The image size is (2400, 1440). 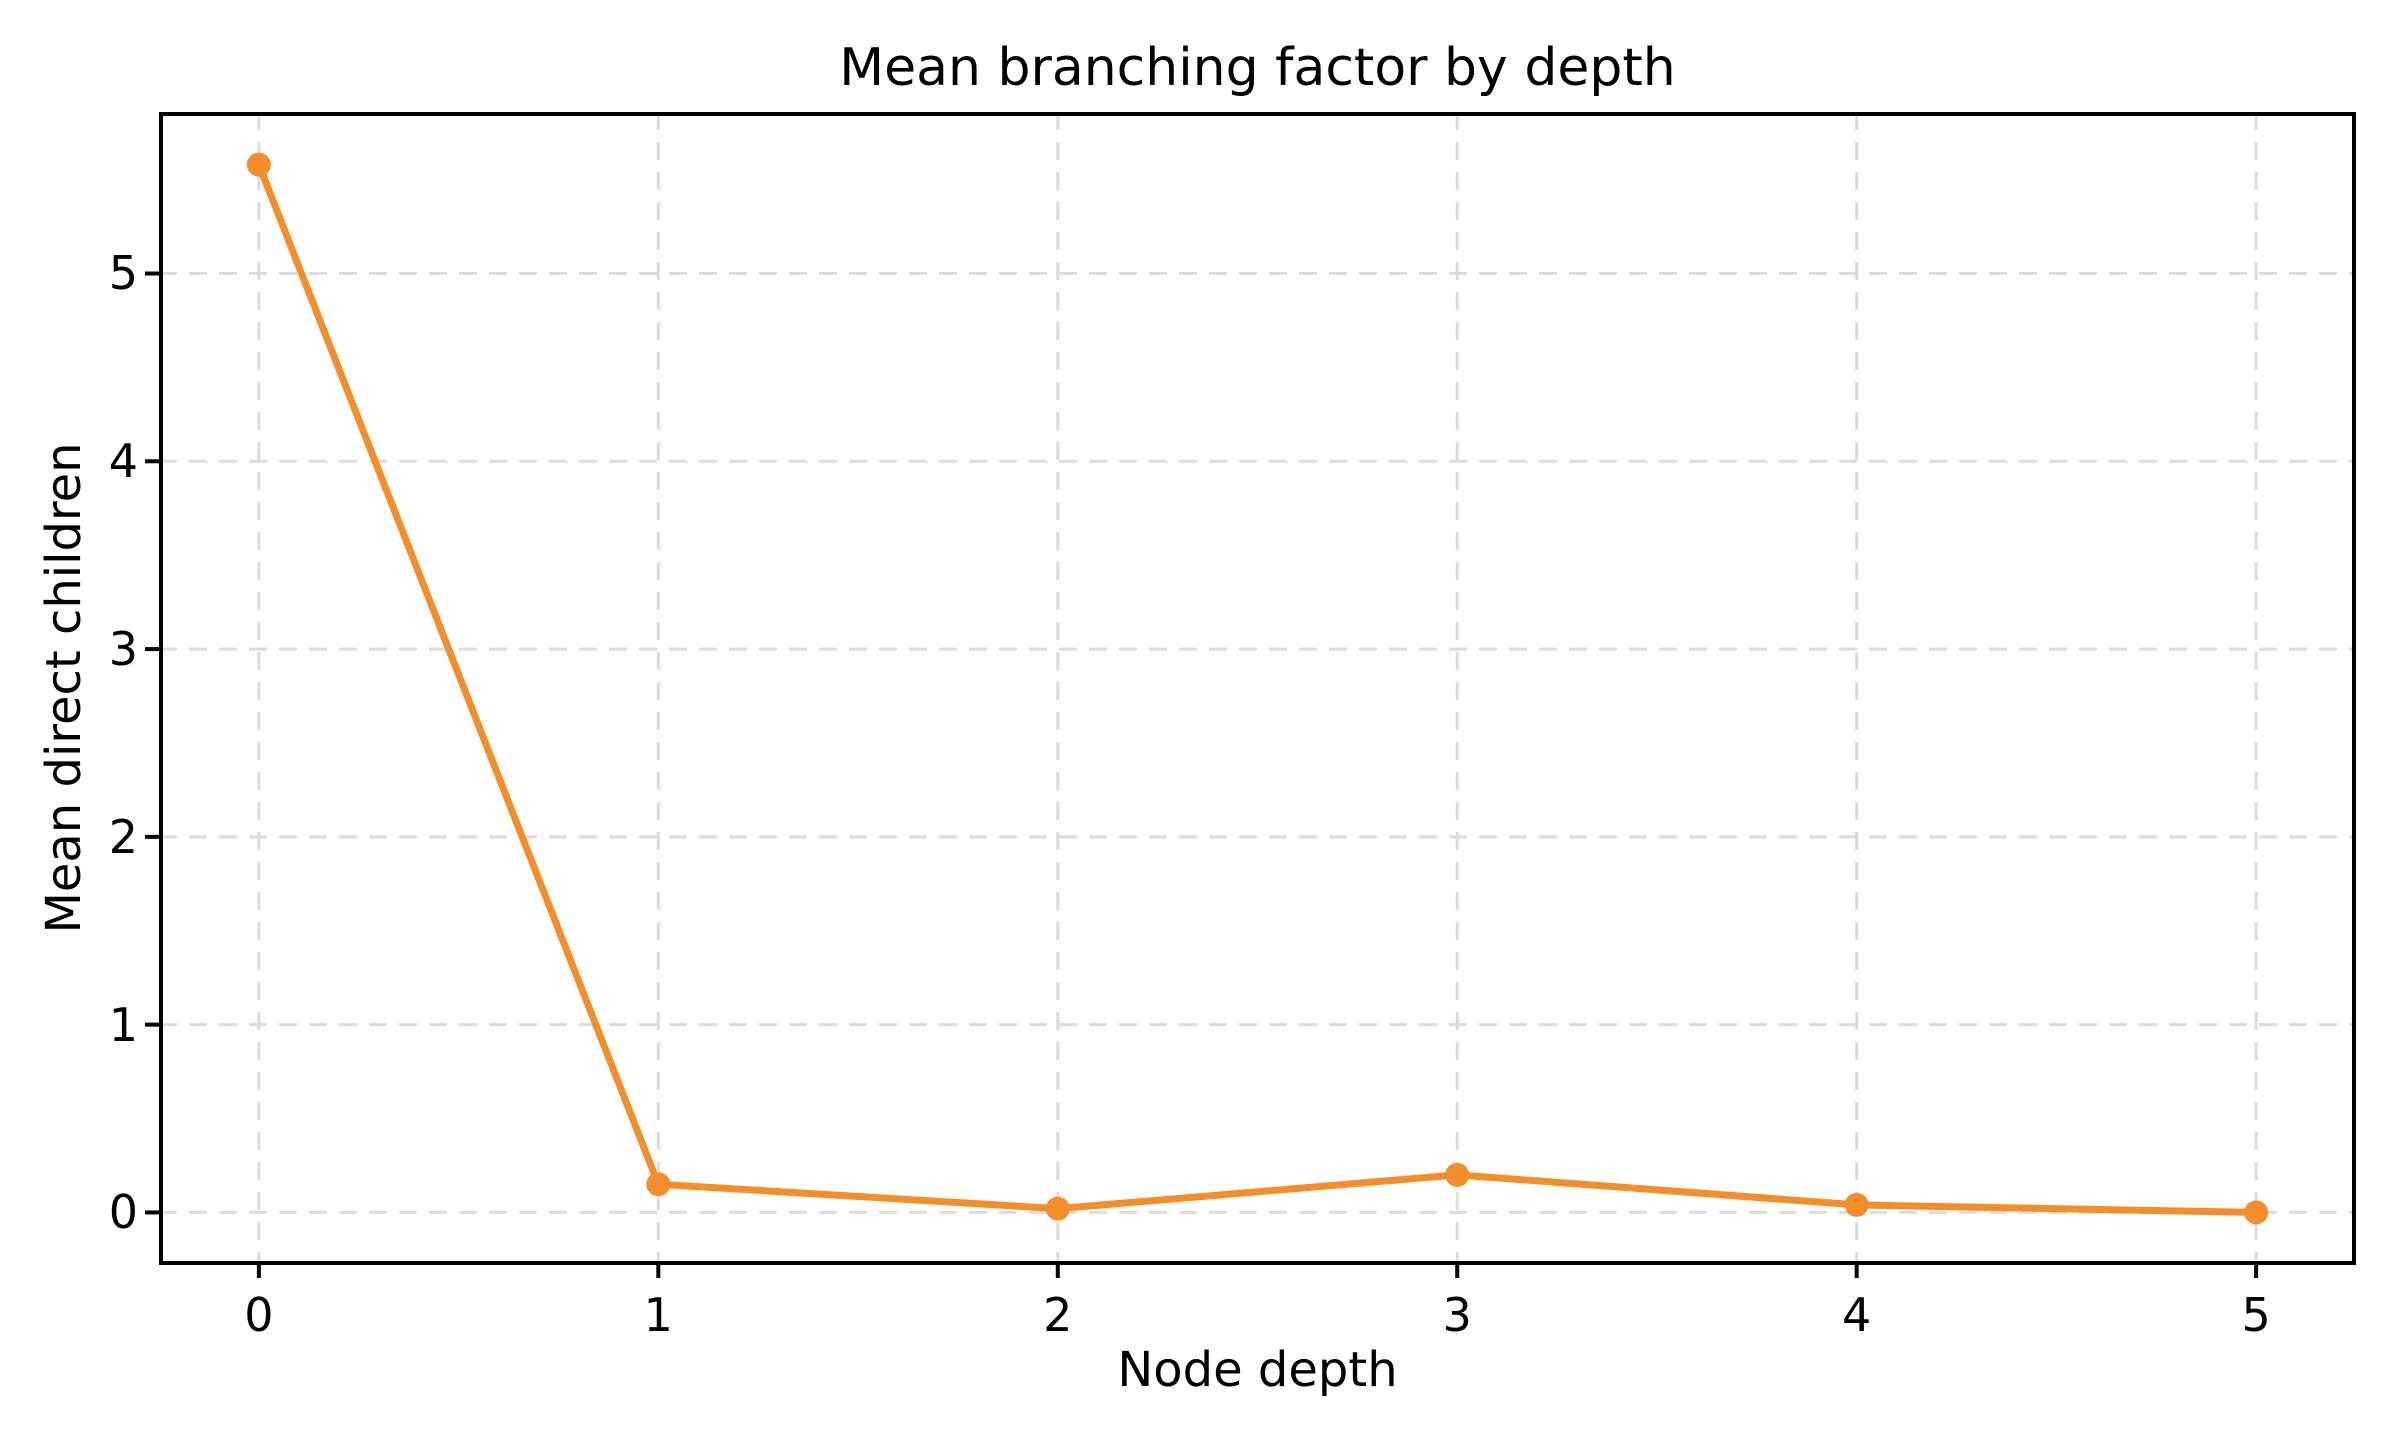 What do you see at coordinates (123, 273) in the screenshot?
I see `y-tick-label: 5` at bounding box center [123, 273].